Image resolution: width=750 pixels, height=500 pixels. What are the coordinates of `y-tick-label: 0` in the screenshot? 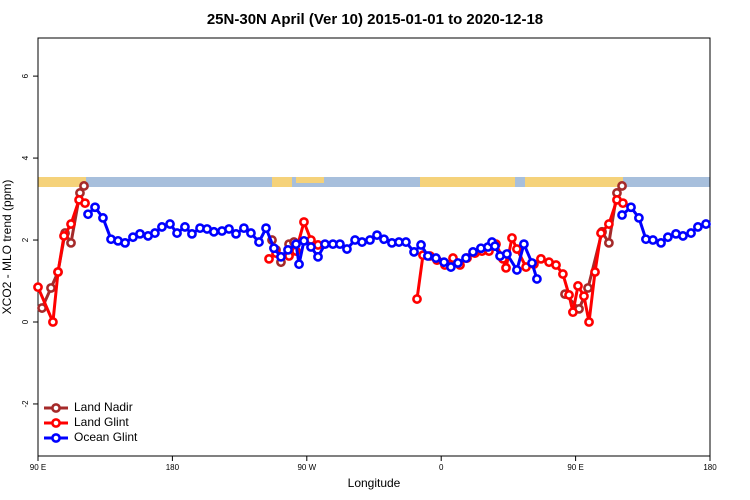 It's located at (25, 321).